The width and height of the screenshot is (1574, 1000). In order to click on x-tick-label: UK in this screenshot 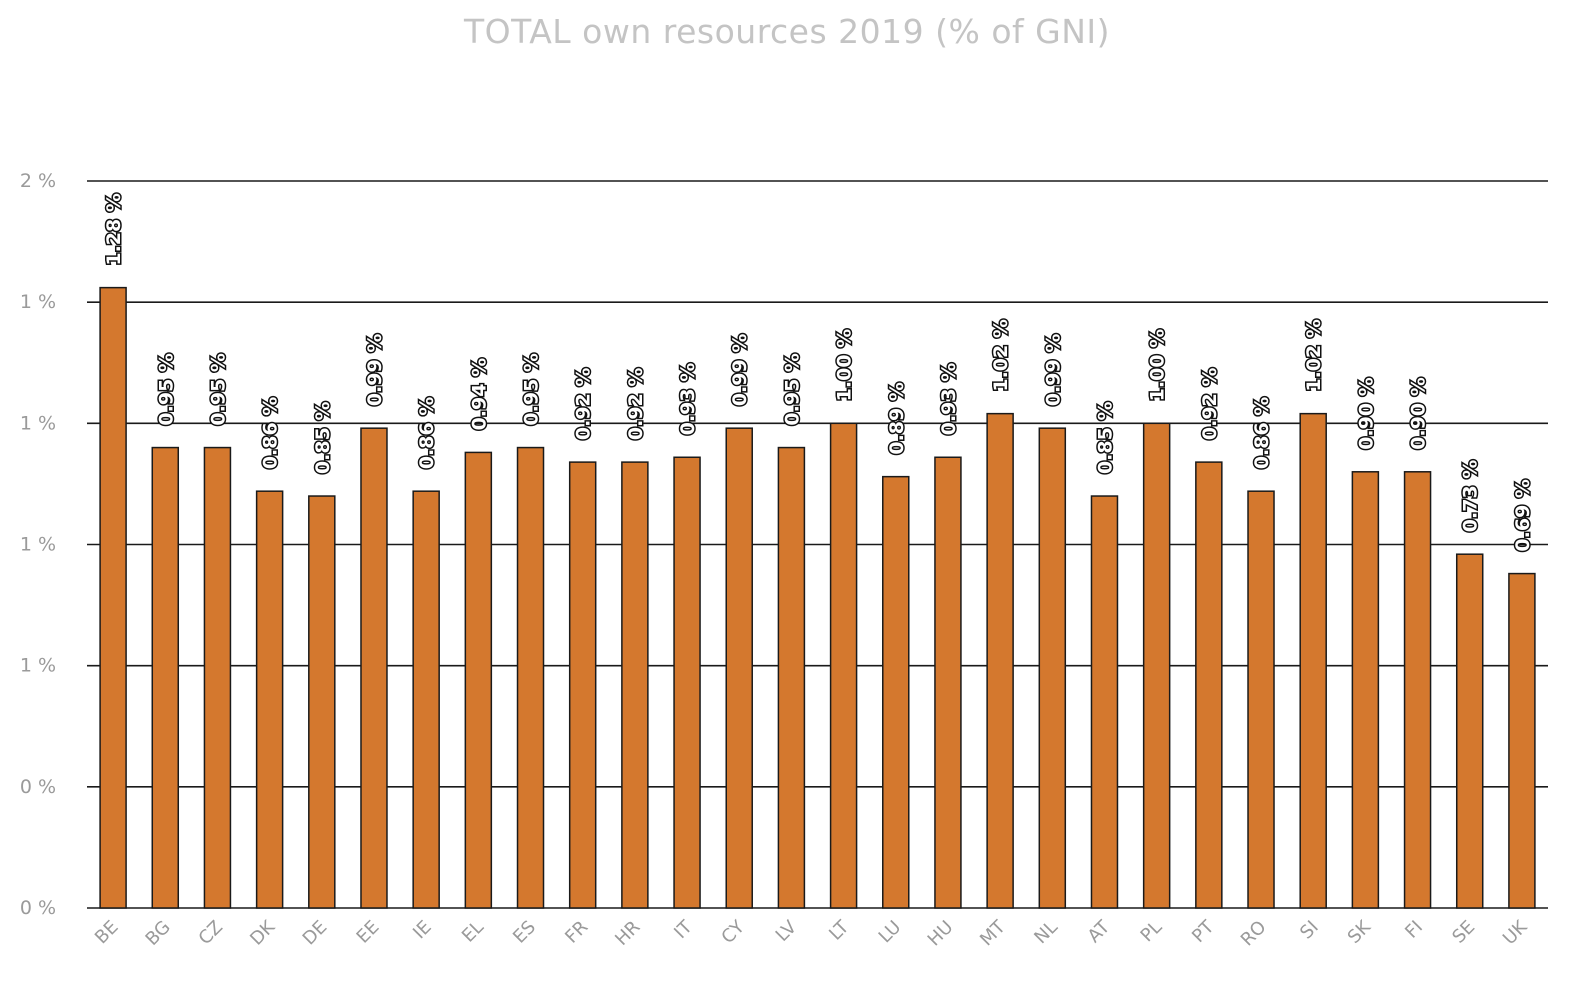, I will do `click(1515, 932)`.